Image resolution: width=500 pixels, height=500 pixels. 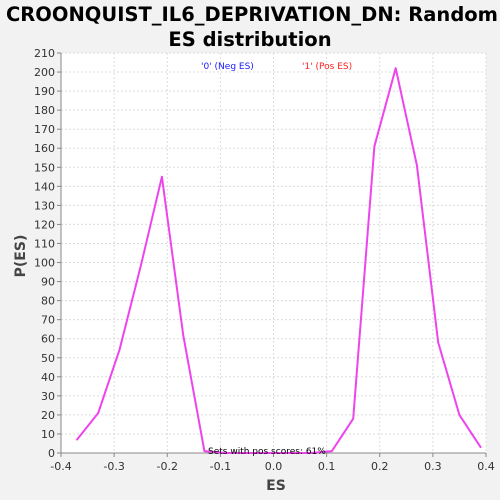 What do you see at coordinates (44, 243) in the screenshot?
I see `y-tick-label: 110` at bounding box center [44, 243].